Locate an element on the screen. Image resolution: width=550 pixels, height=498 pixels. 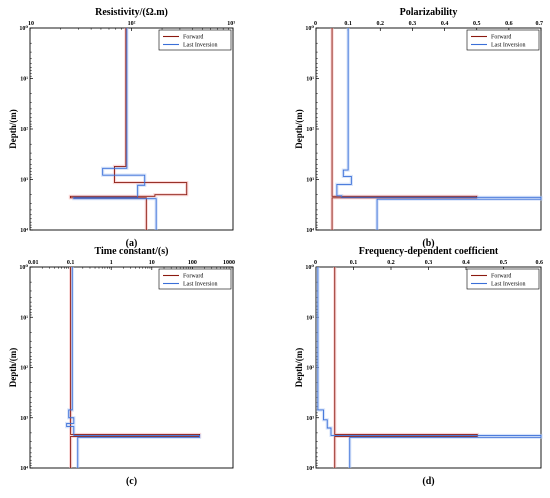
series-line-forward is located at coordinates (128, 129).